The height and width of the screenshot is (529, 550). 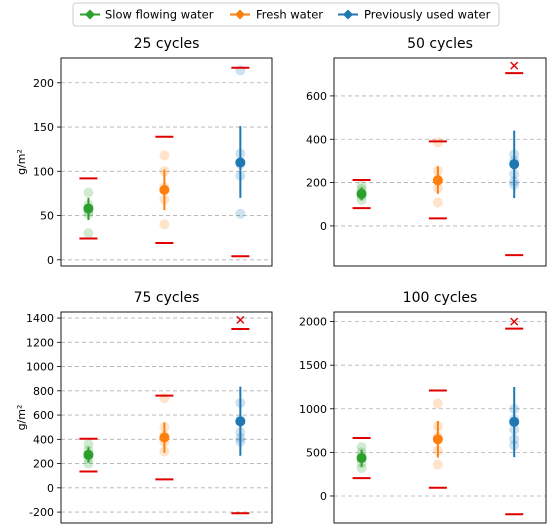 What do you see at coordinates (167, 298) in the screenshot?
I see `panel-title: 75 cycles` at bounding box center [167, 298].